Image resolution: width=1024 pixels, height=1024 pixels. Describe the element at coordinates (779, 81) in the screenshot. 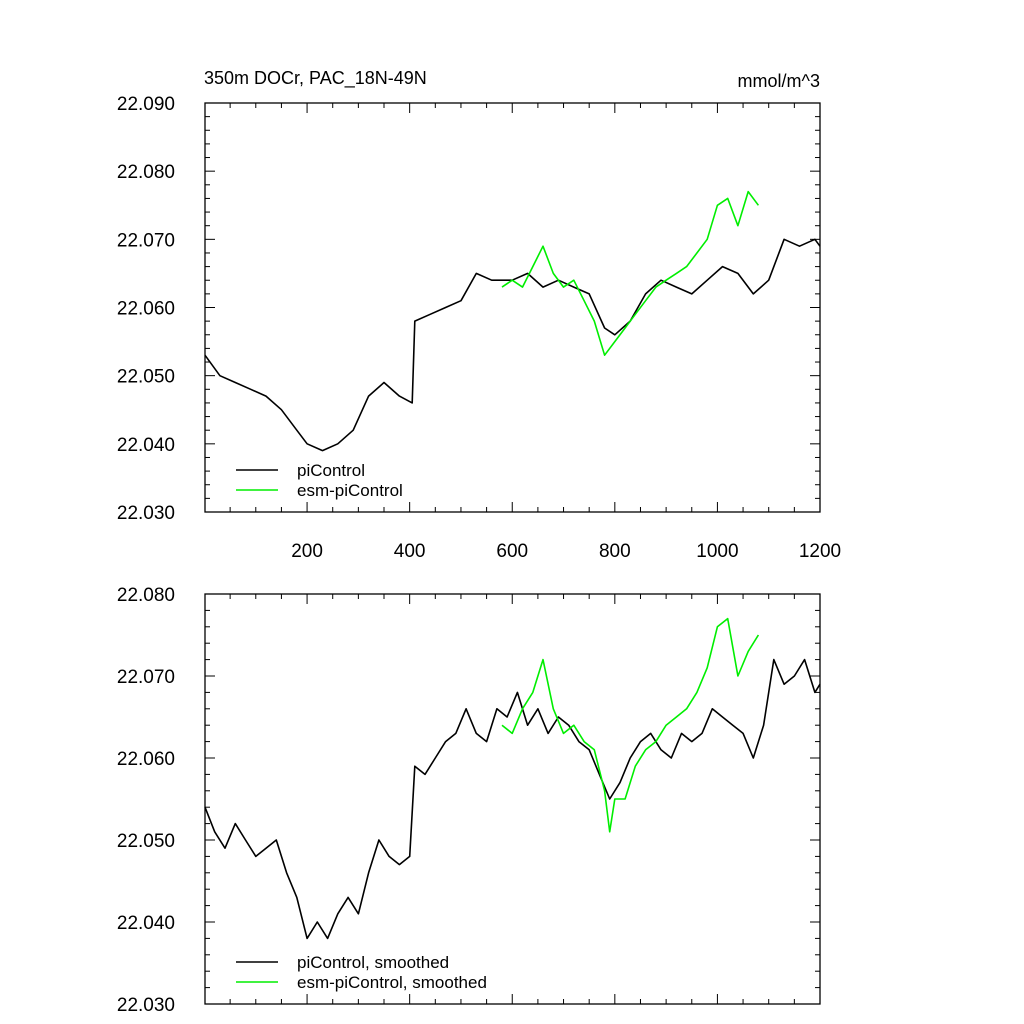

I see `top-units: mmol/m^3` at that location.